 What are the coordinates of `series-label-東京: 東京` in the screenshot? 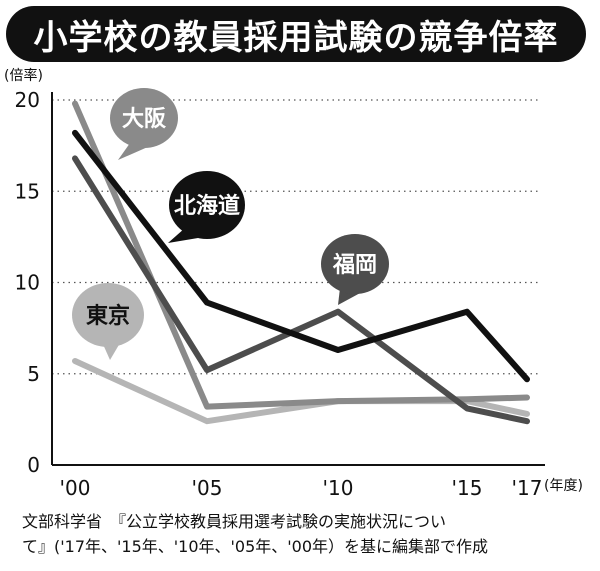 It's located at (108, 321).